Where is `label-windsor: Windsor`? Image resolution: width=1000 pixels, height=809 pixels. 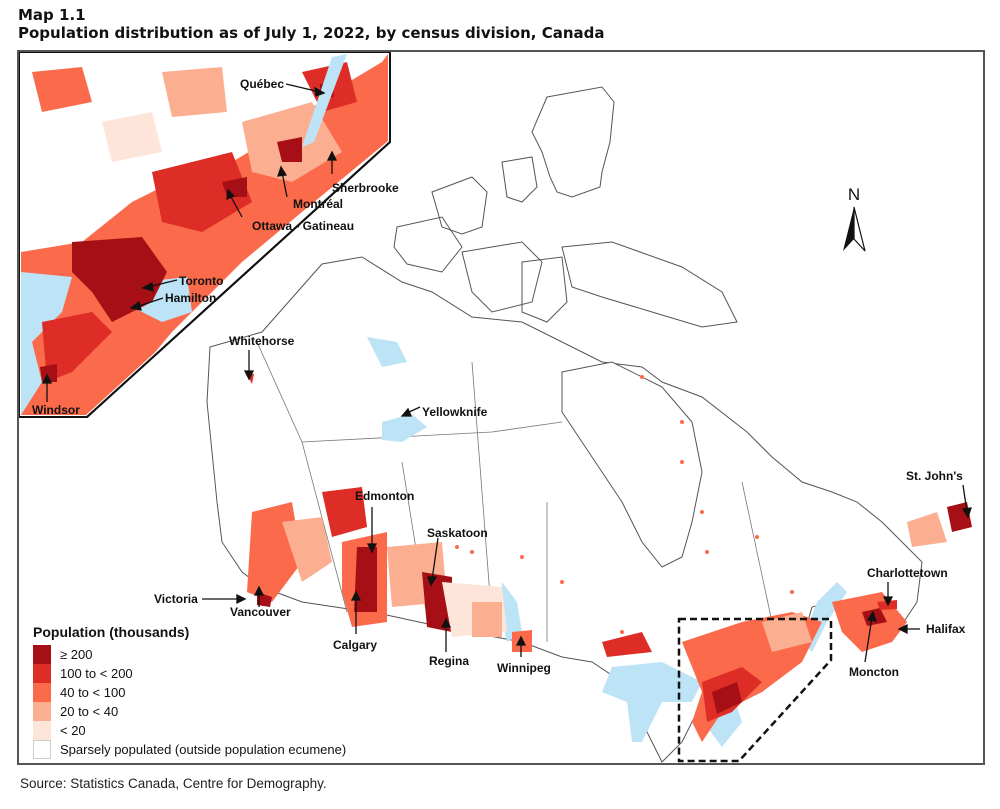
label-windsor: Windsor is located at coordinates (56, 410).